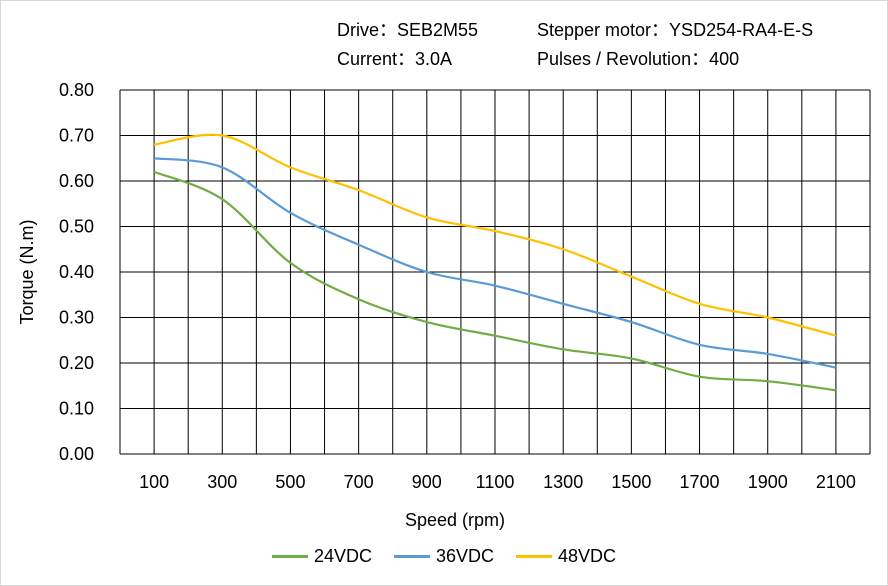  I want to click on y-tick-label: 0.30, so click(76, 318).